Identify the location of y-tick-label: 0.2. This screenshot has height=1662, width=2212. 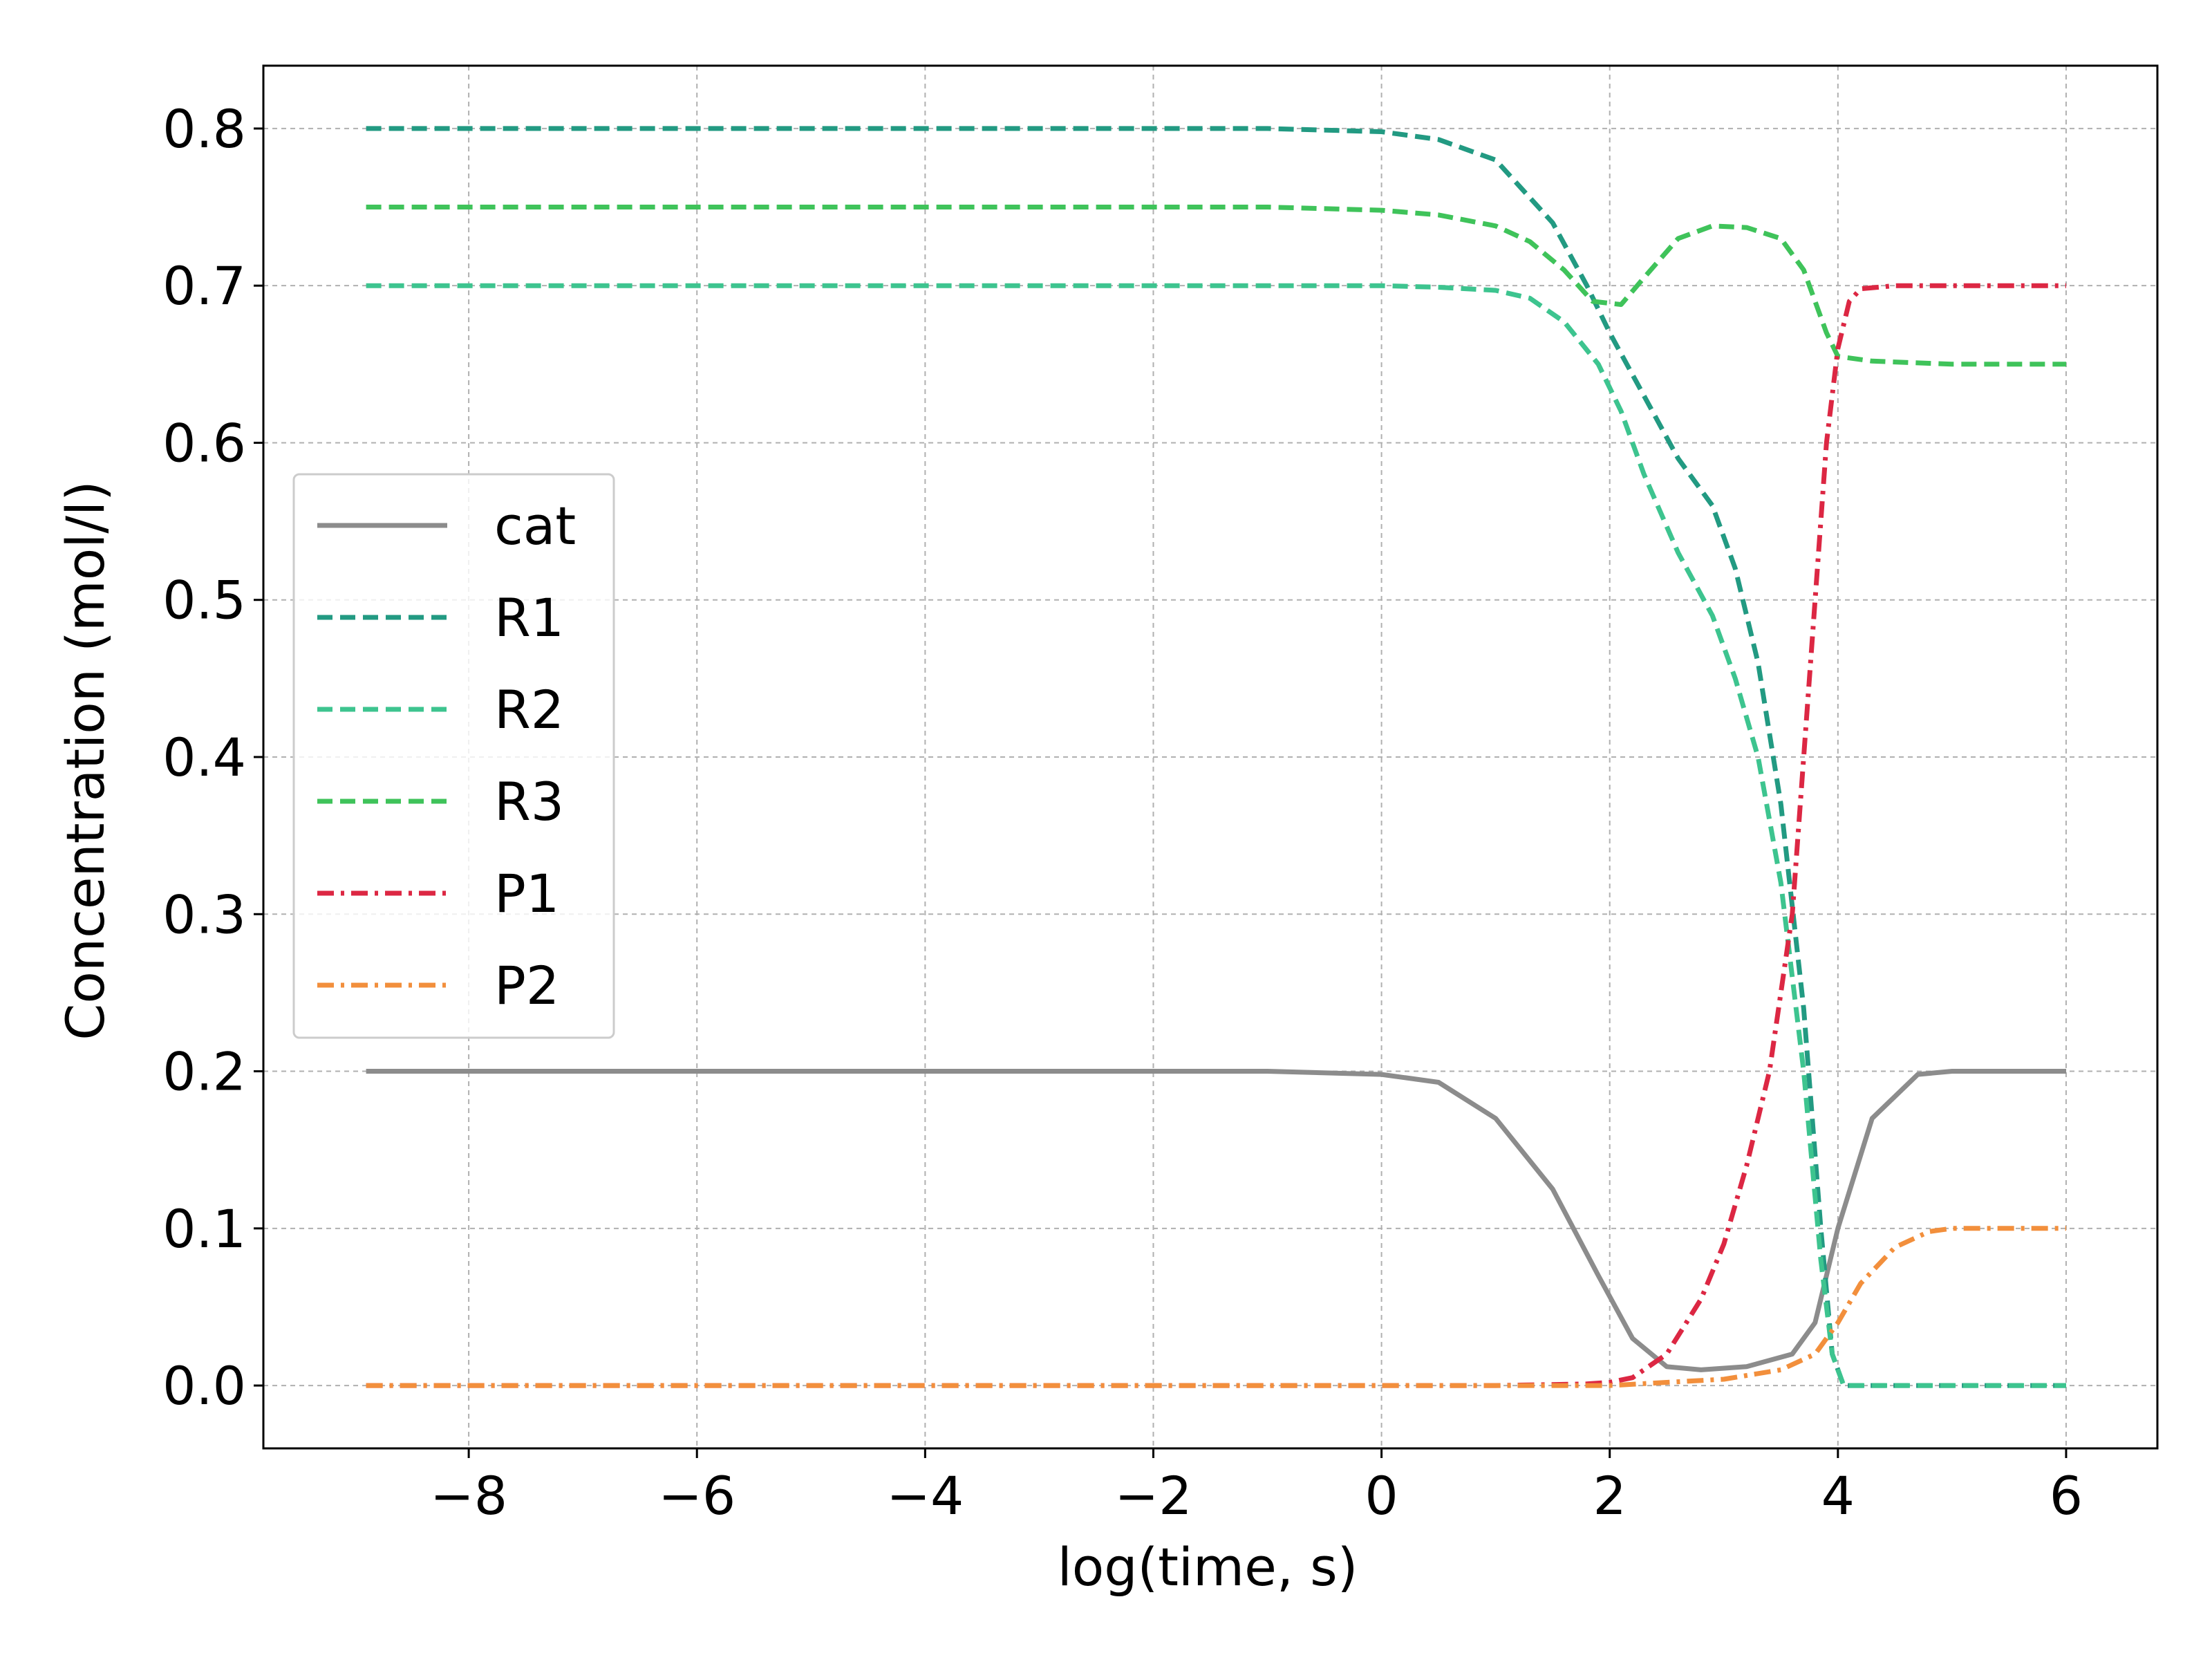
(204, 1072).